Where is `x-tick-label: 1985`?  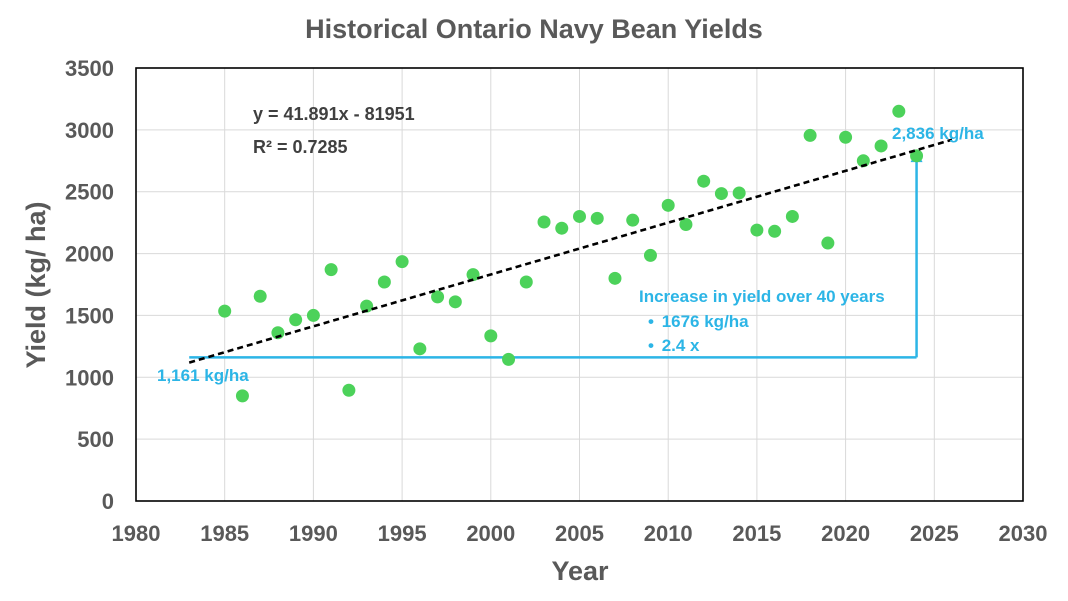
x-tick-label: 1985 is located at coordinates (224, 533).